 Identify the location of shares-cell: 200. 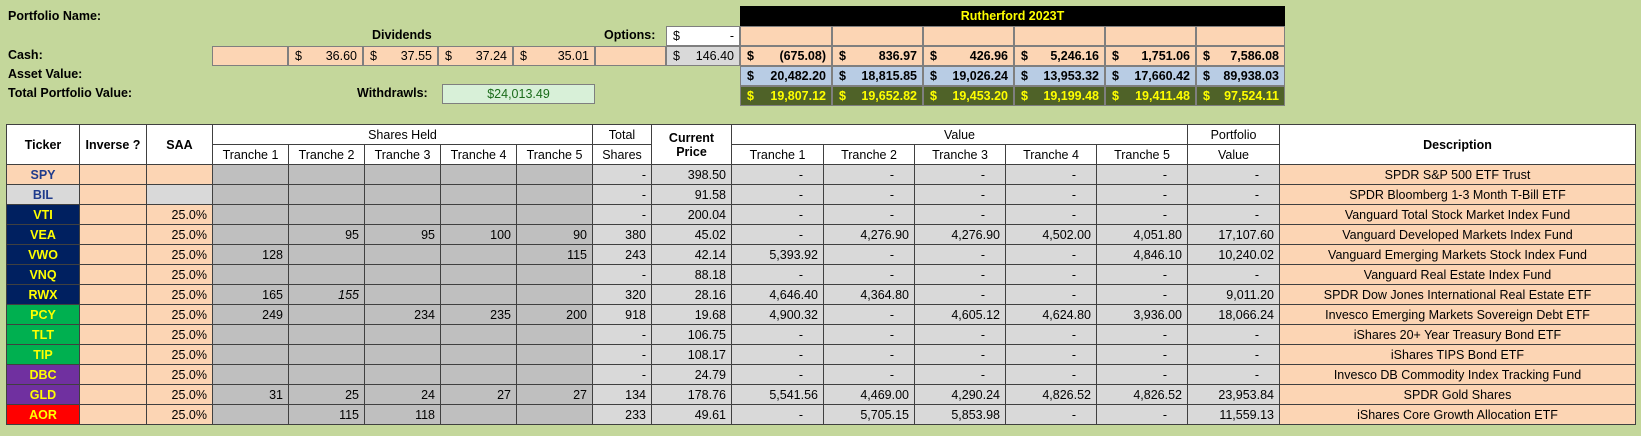
(554, 314).